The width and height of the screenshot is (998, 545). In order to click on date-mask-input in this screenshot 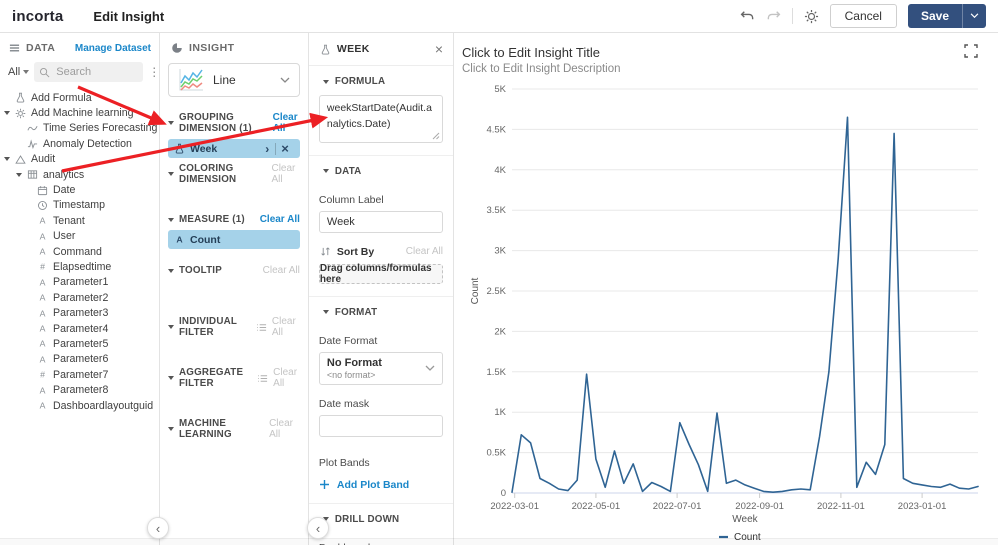, I will do `click(380, 425)`.